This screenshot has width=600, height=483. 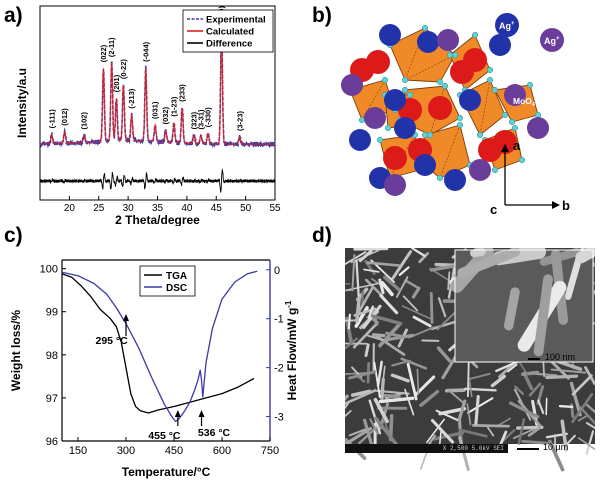 What do you see at coordinates (158, 343) in the screenshot?
I see `tga-series-line` at bounding box center [158, 343].